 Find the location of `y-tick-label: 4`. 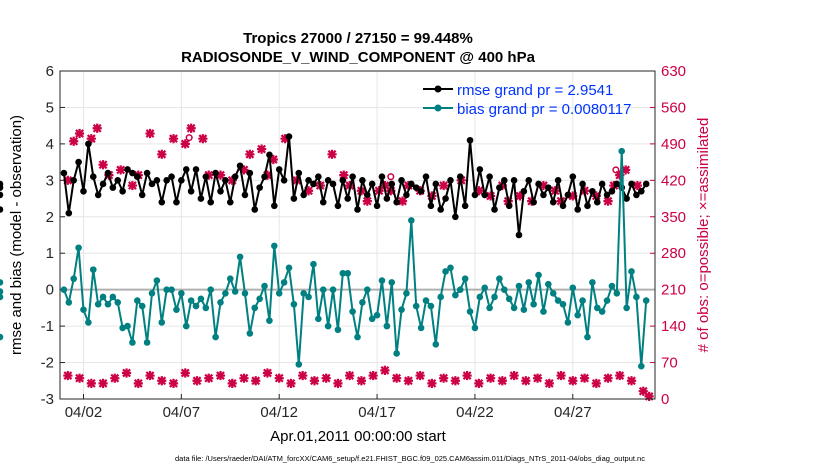

y-tick-label: 4 is located at coordinates (50, 144).